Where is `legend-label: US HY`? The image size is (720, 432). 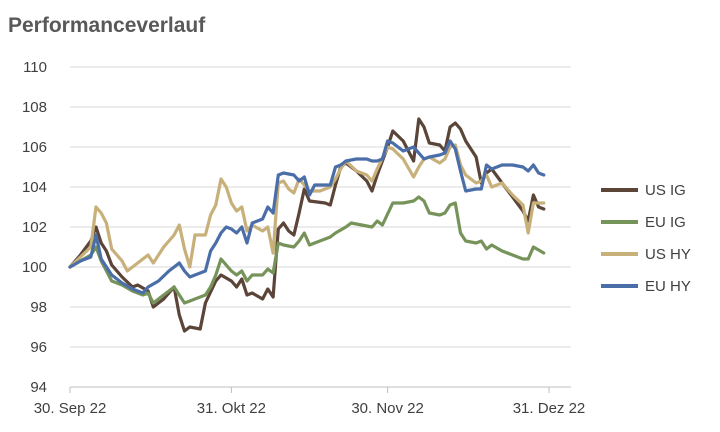
legend-label: US HY is located at coordinates (668, 254).